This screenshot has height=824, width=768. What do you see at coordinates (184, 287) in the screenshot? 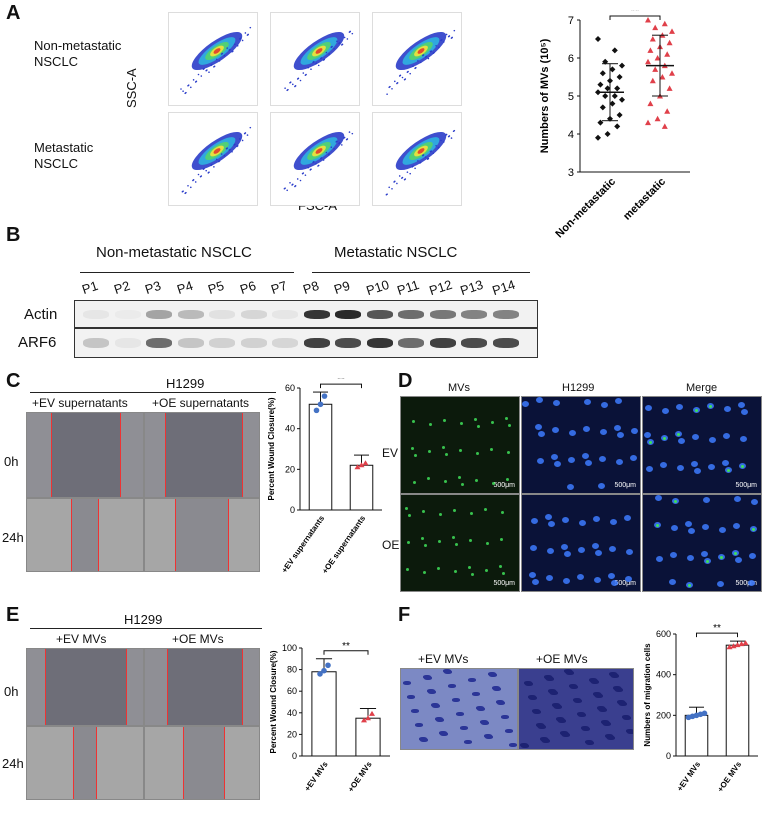
I see `lane-label: P4` at bounding box center [184, 287].